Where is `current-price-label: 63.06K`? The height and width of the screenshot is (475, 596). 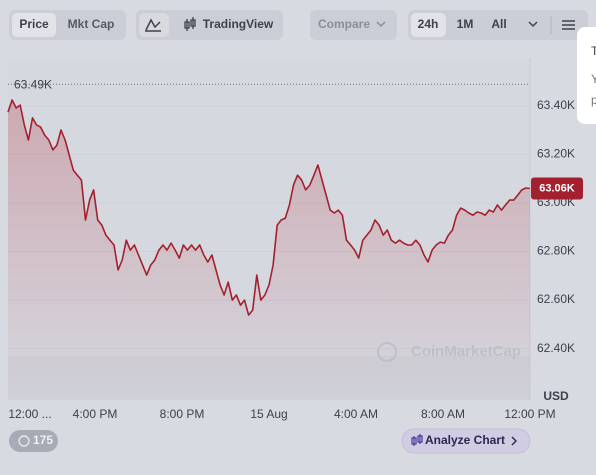 current-price-label: 63.06K is located at coordinates (557, 188).